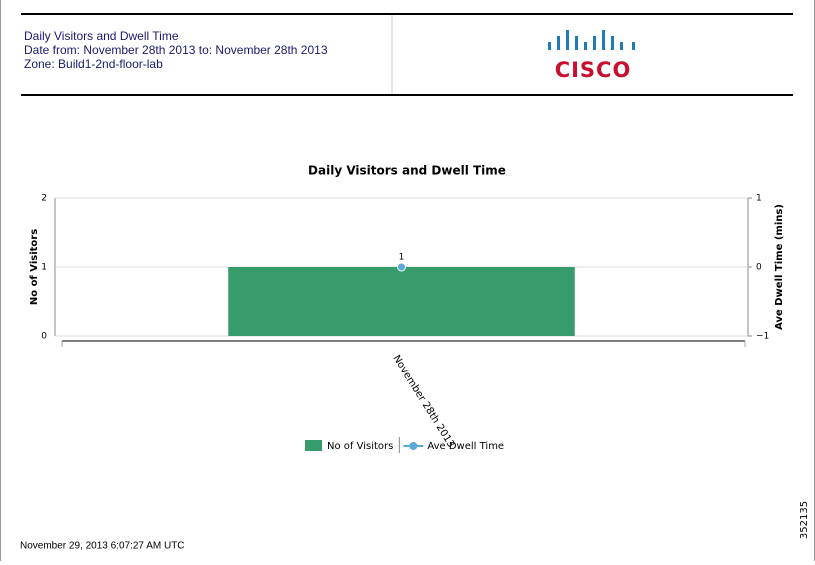 The image size is (815, 565). Describe the element at coordinates (360, 446) in the screenshot. I see `legend-label: No of Visitors` at that location.